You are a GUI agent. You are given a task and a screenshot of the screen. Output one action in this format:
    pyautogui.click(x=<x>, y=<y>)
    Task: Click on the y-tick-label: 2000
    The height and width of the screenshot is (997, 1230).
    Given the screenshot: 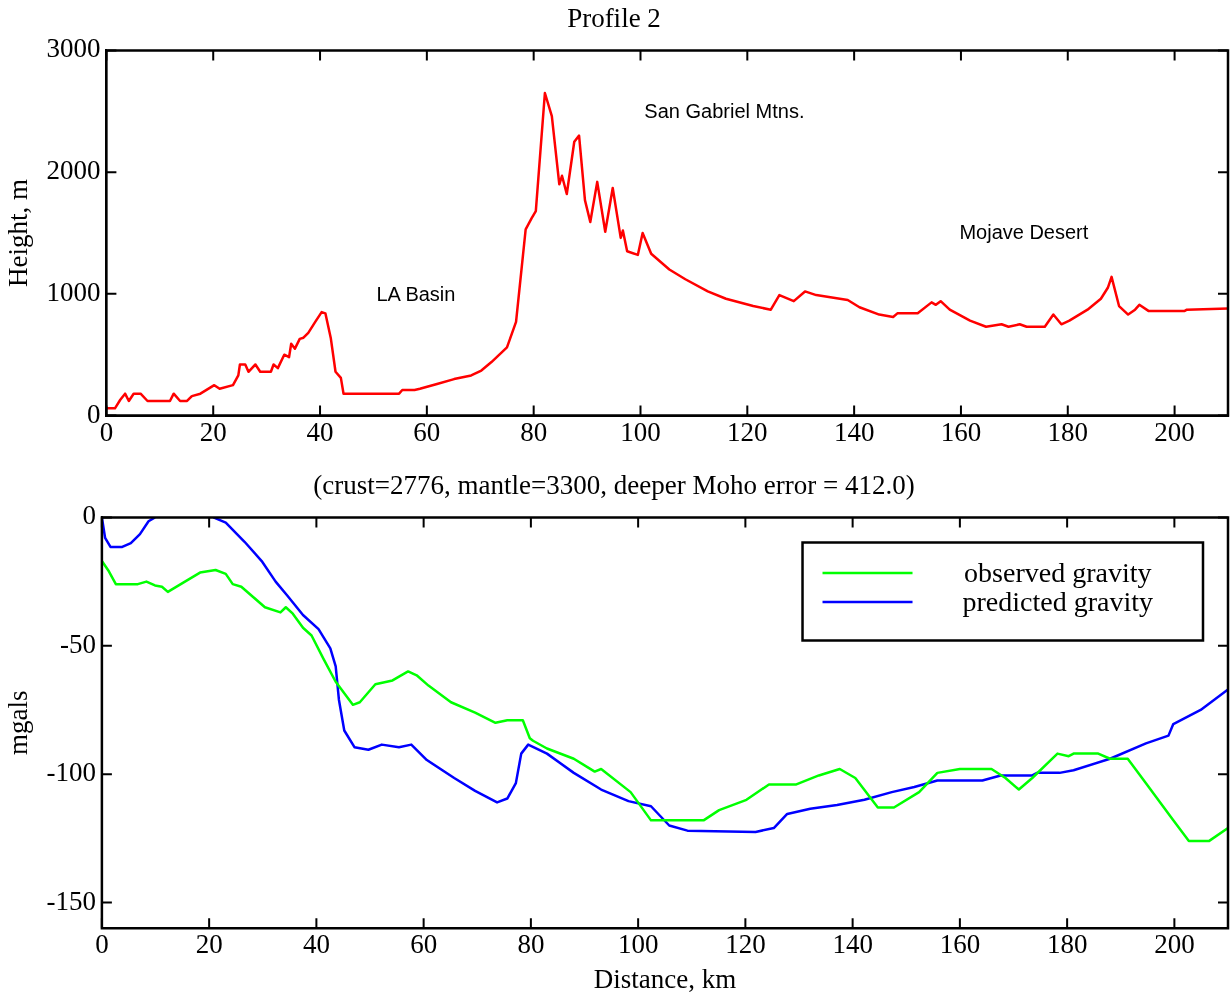 What is the action you would take?
    pyautogui.click(x=73, y=170)
    